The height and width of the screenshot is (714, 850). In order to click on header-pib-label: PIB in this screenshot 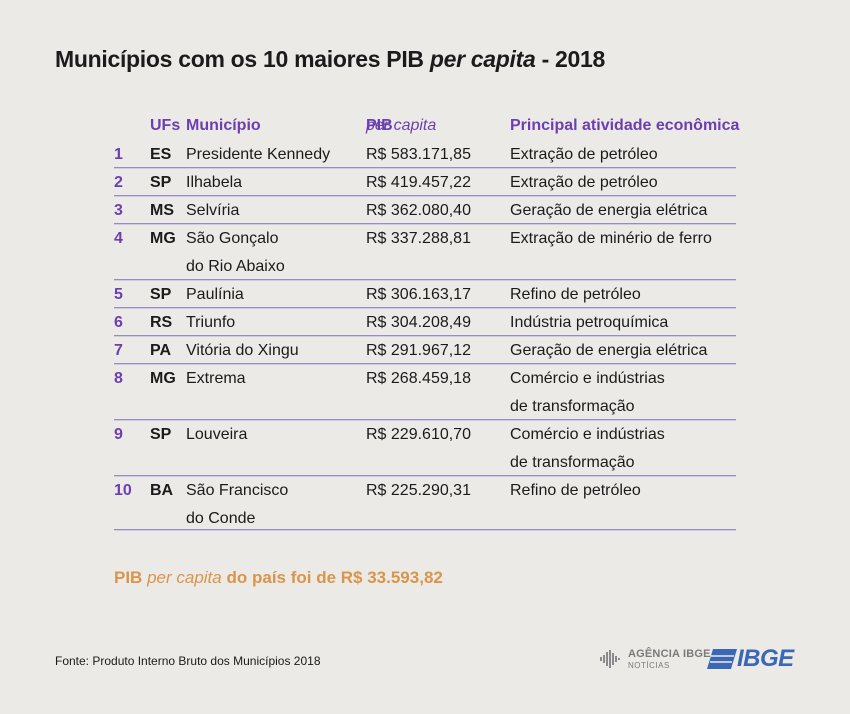, I will do `click(379, 125)`.